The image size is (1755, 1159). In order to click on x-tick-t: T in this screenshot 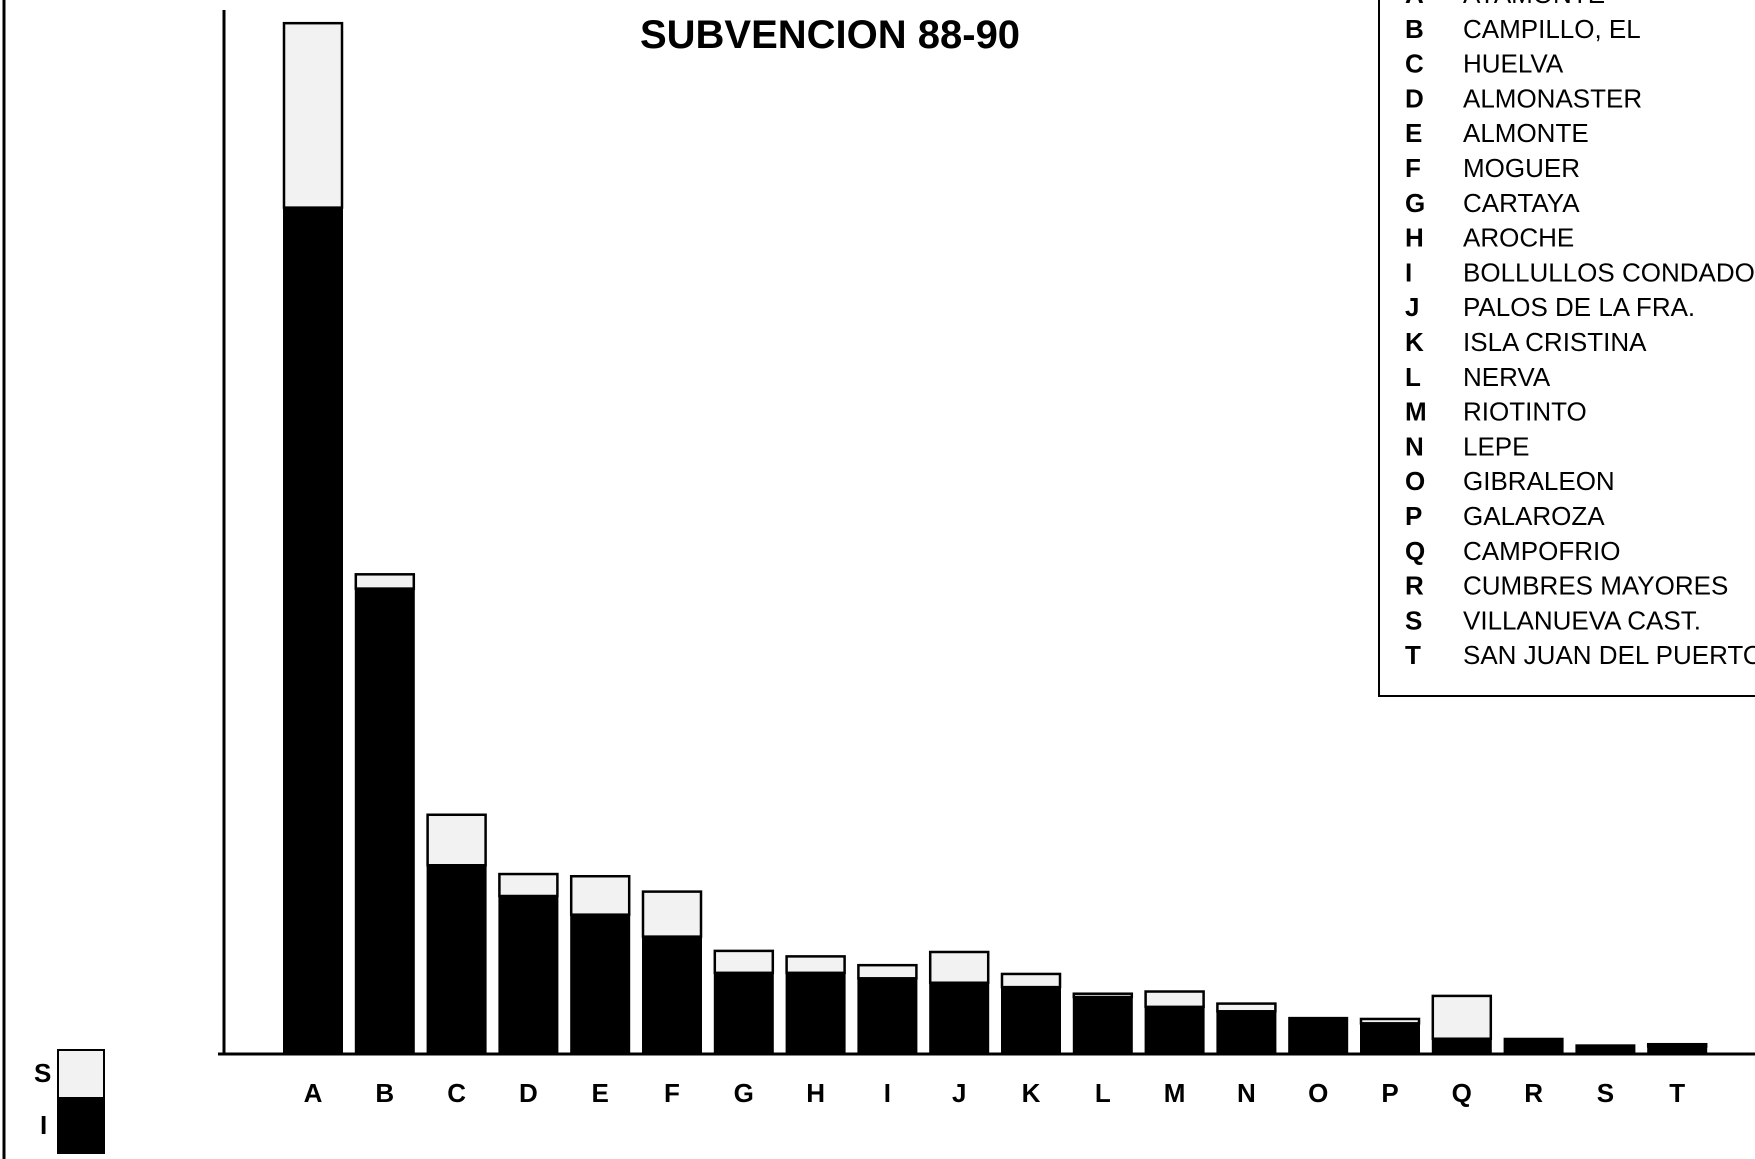, I will do `click(1677, 1093)`.